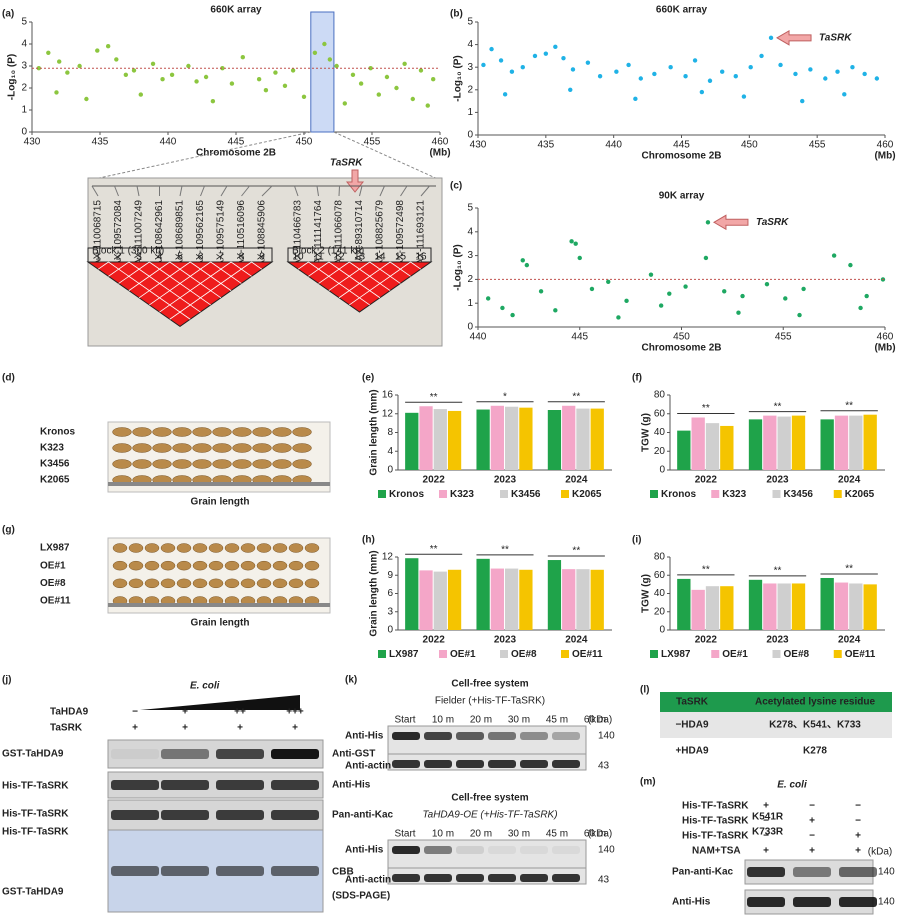  Describe the element at coordinates (519, 834) in the screenshot. I see `lane-label: 30 m` at that location.